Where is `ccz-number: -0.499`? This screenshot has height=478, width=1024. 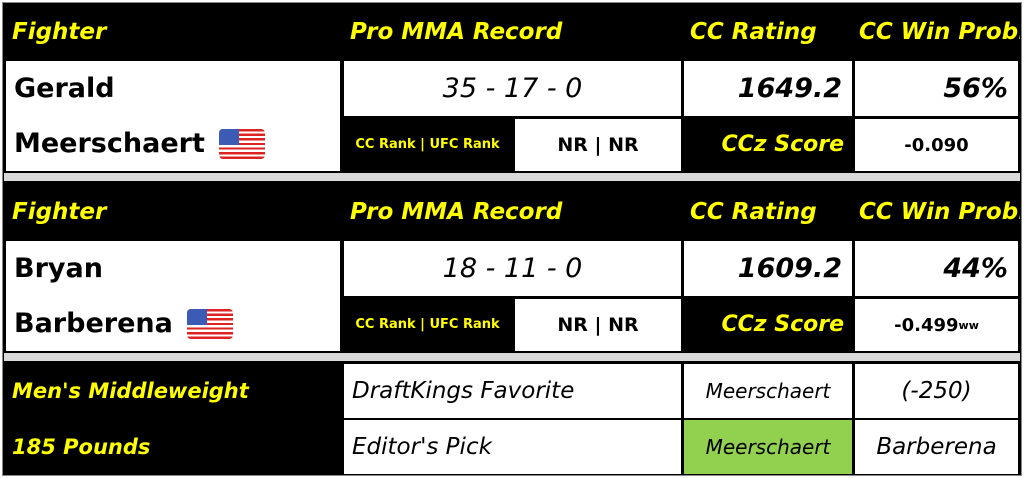
ccz-number: -0.499 is located at coordinates (926, 325).